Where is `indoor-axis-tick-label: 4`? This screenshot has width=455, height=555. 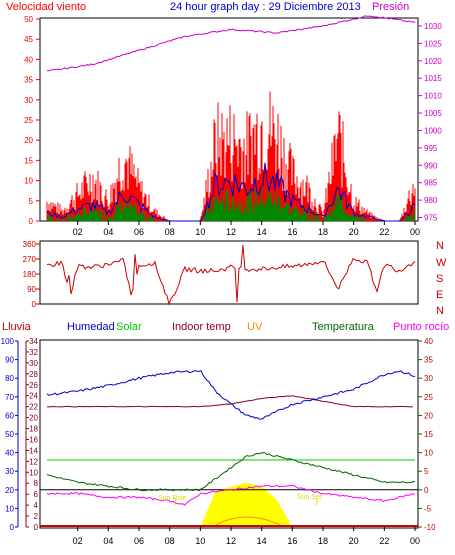 indoor-axis-tick-label: 4 is located at coordinates (36, 505).